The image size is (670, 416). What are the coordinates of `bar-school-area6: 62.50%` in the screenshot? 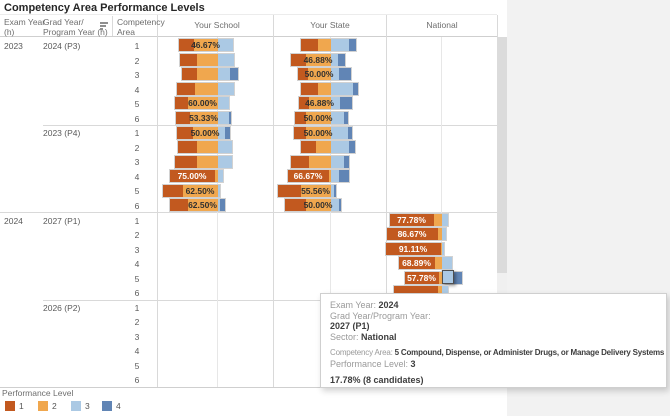 It's located at (197, 205).